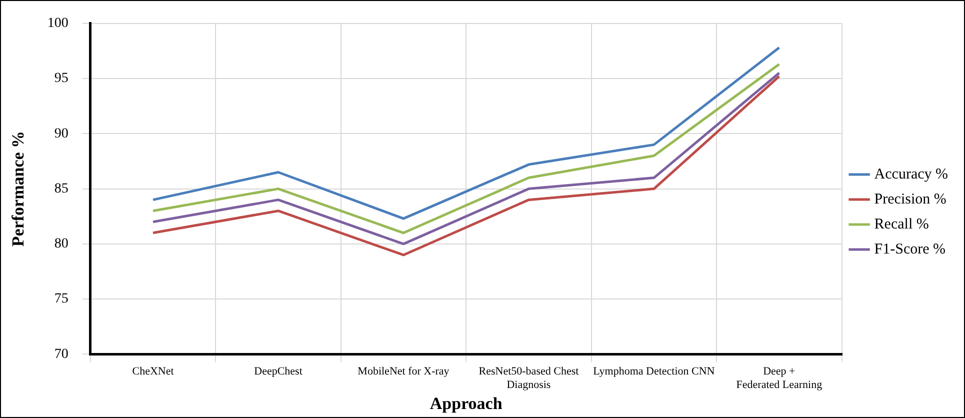 This screenshot has width=965, height=418. Describe the element at coordinates (910, 199) in the screenshot. I see `legend-label: Precision %` at that location.